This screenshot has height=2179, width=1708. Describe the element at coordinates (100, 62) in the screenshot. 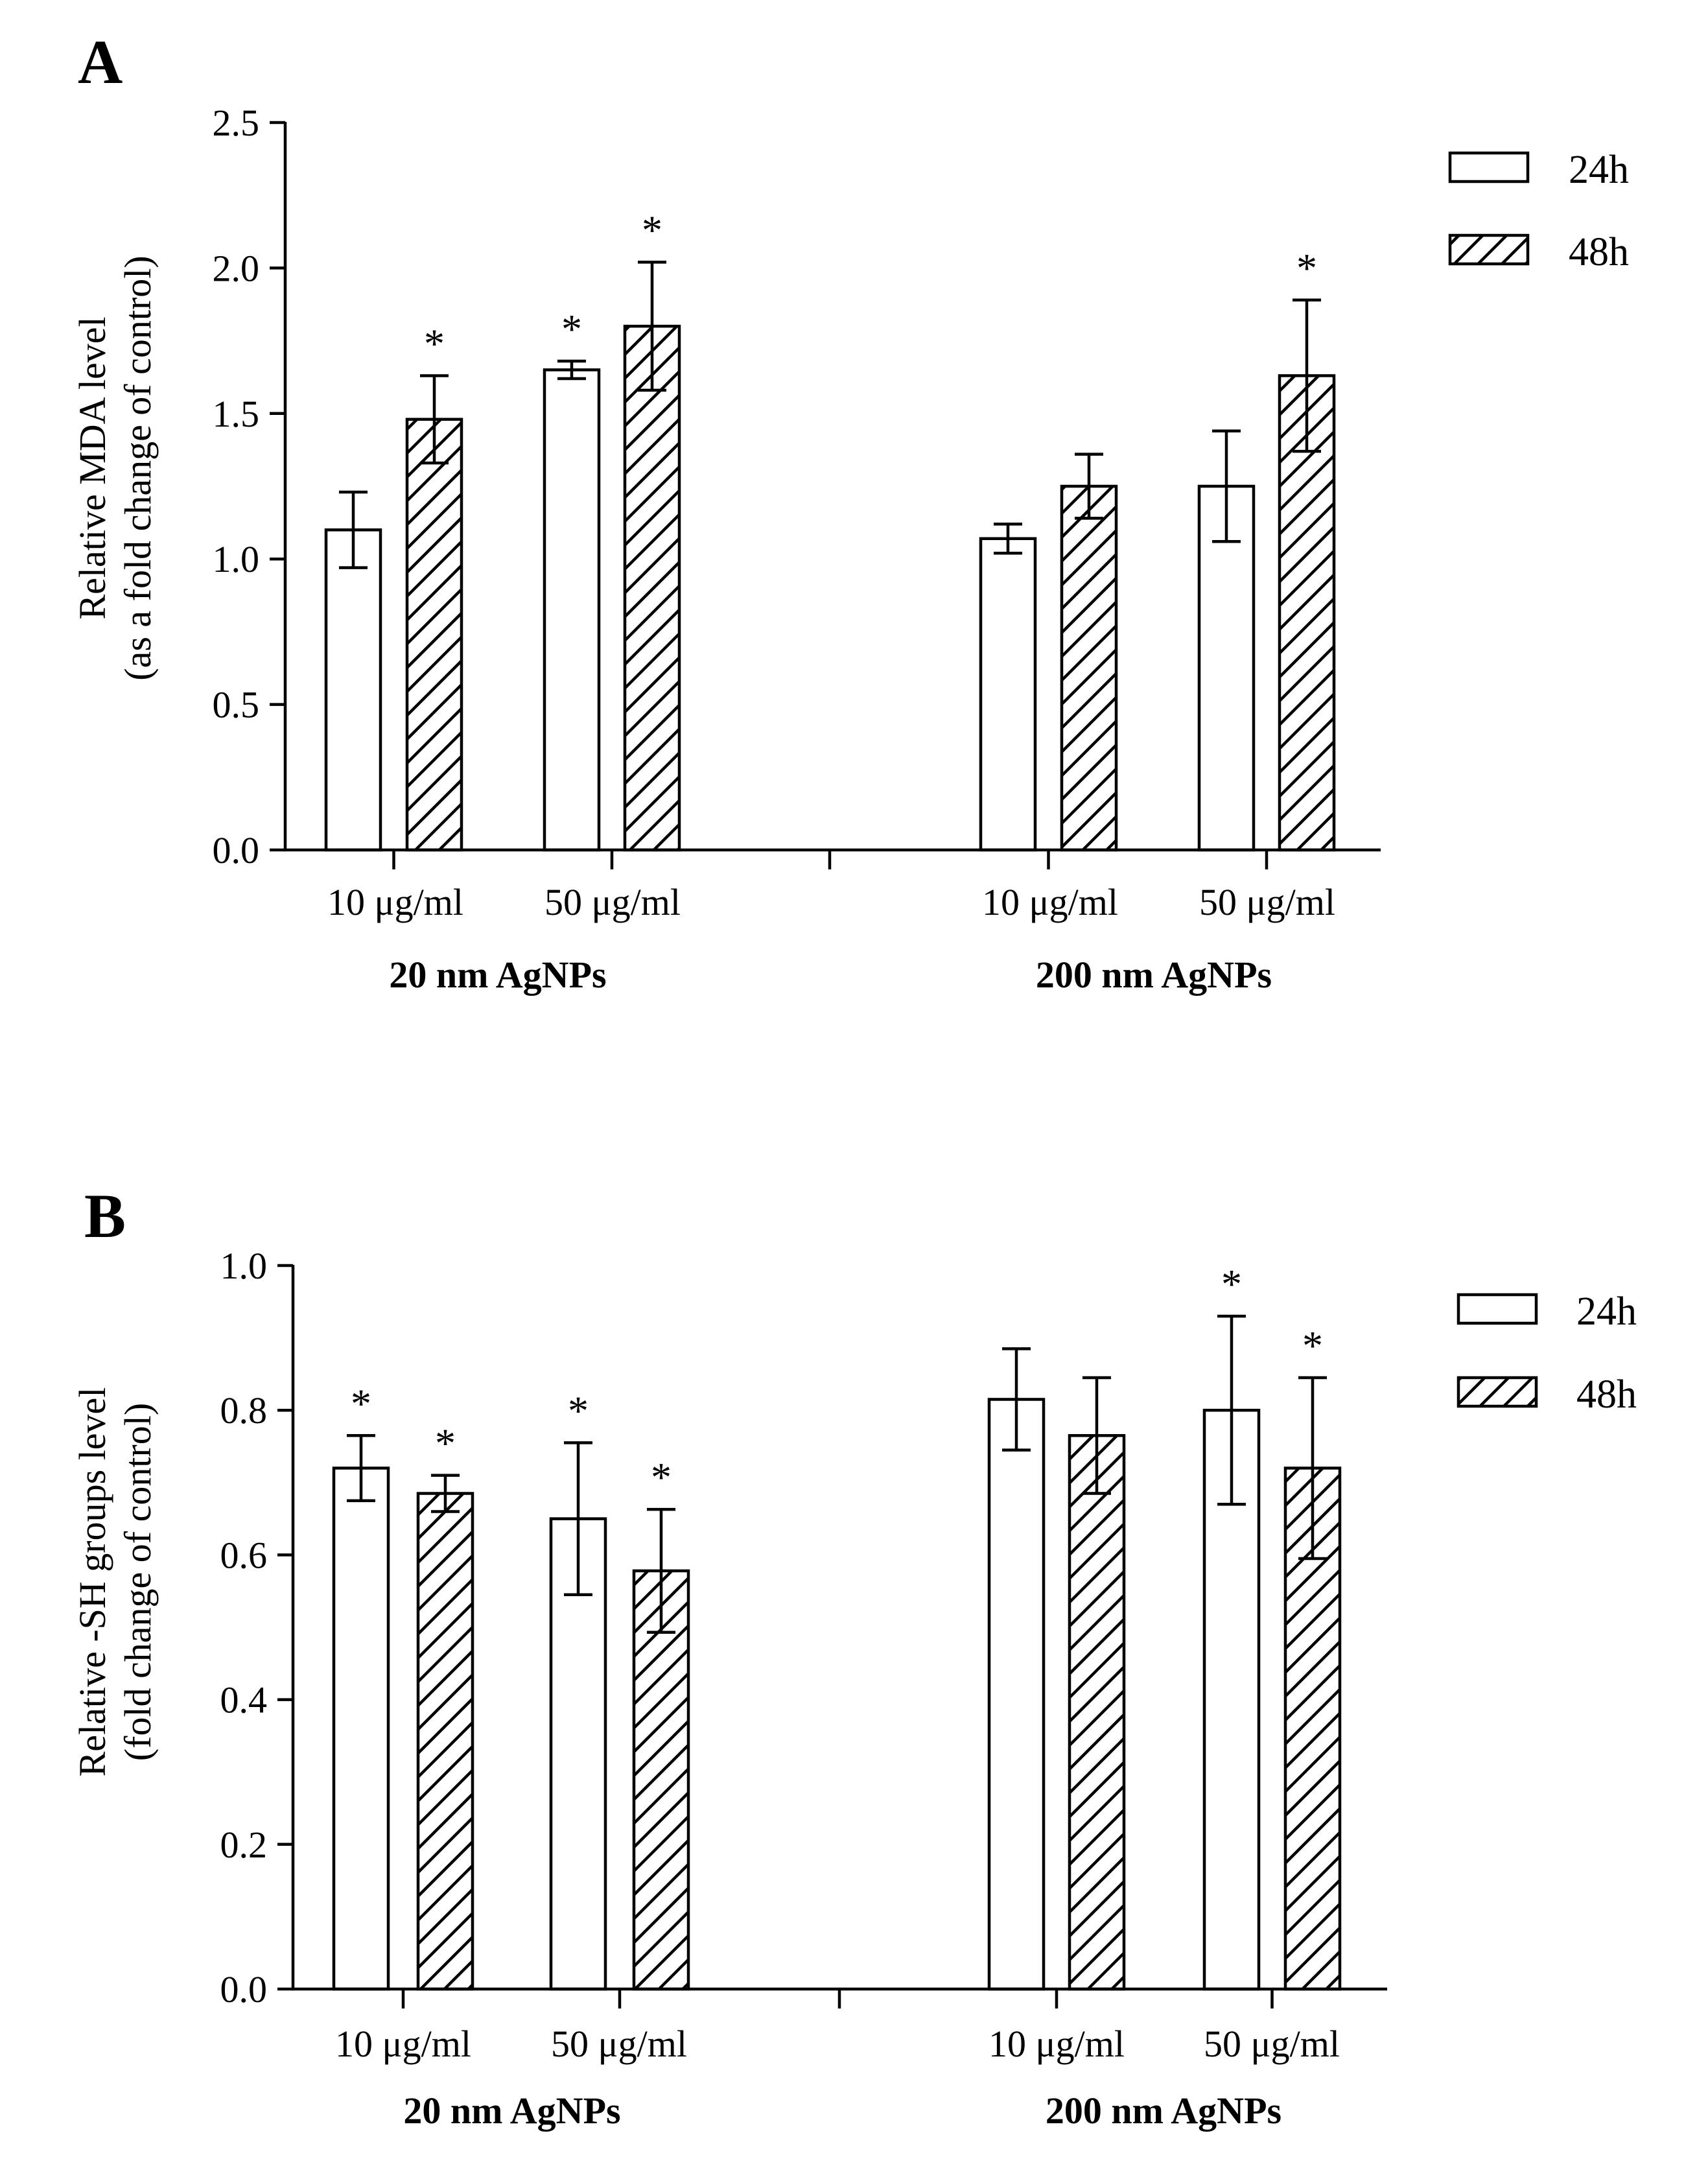

I see `panel-letter: A` at that location.